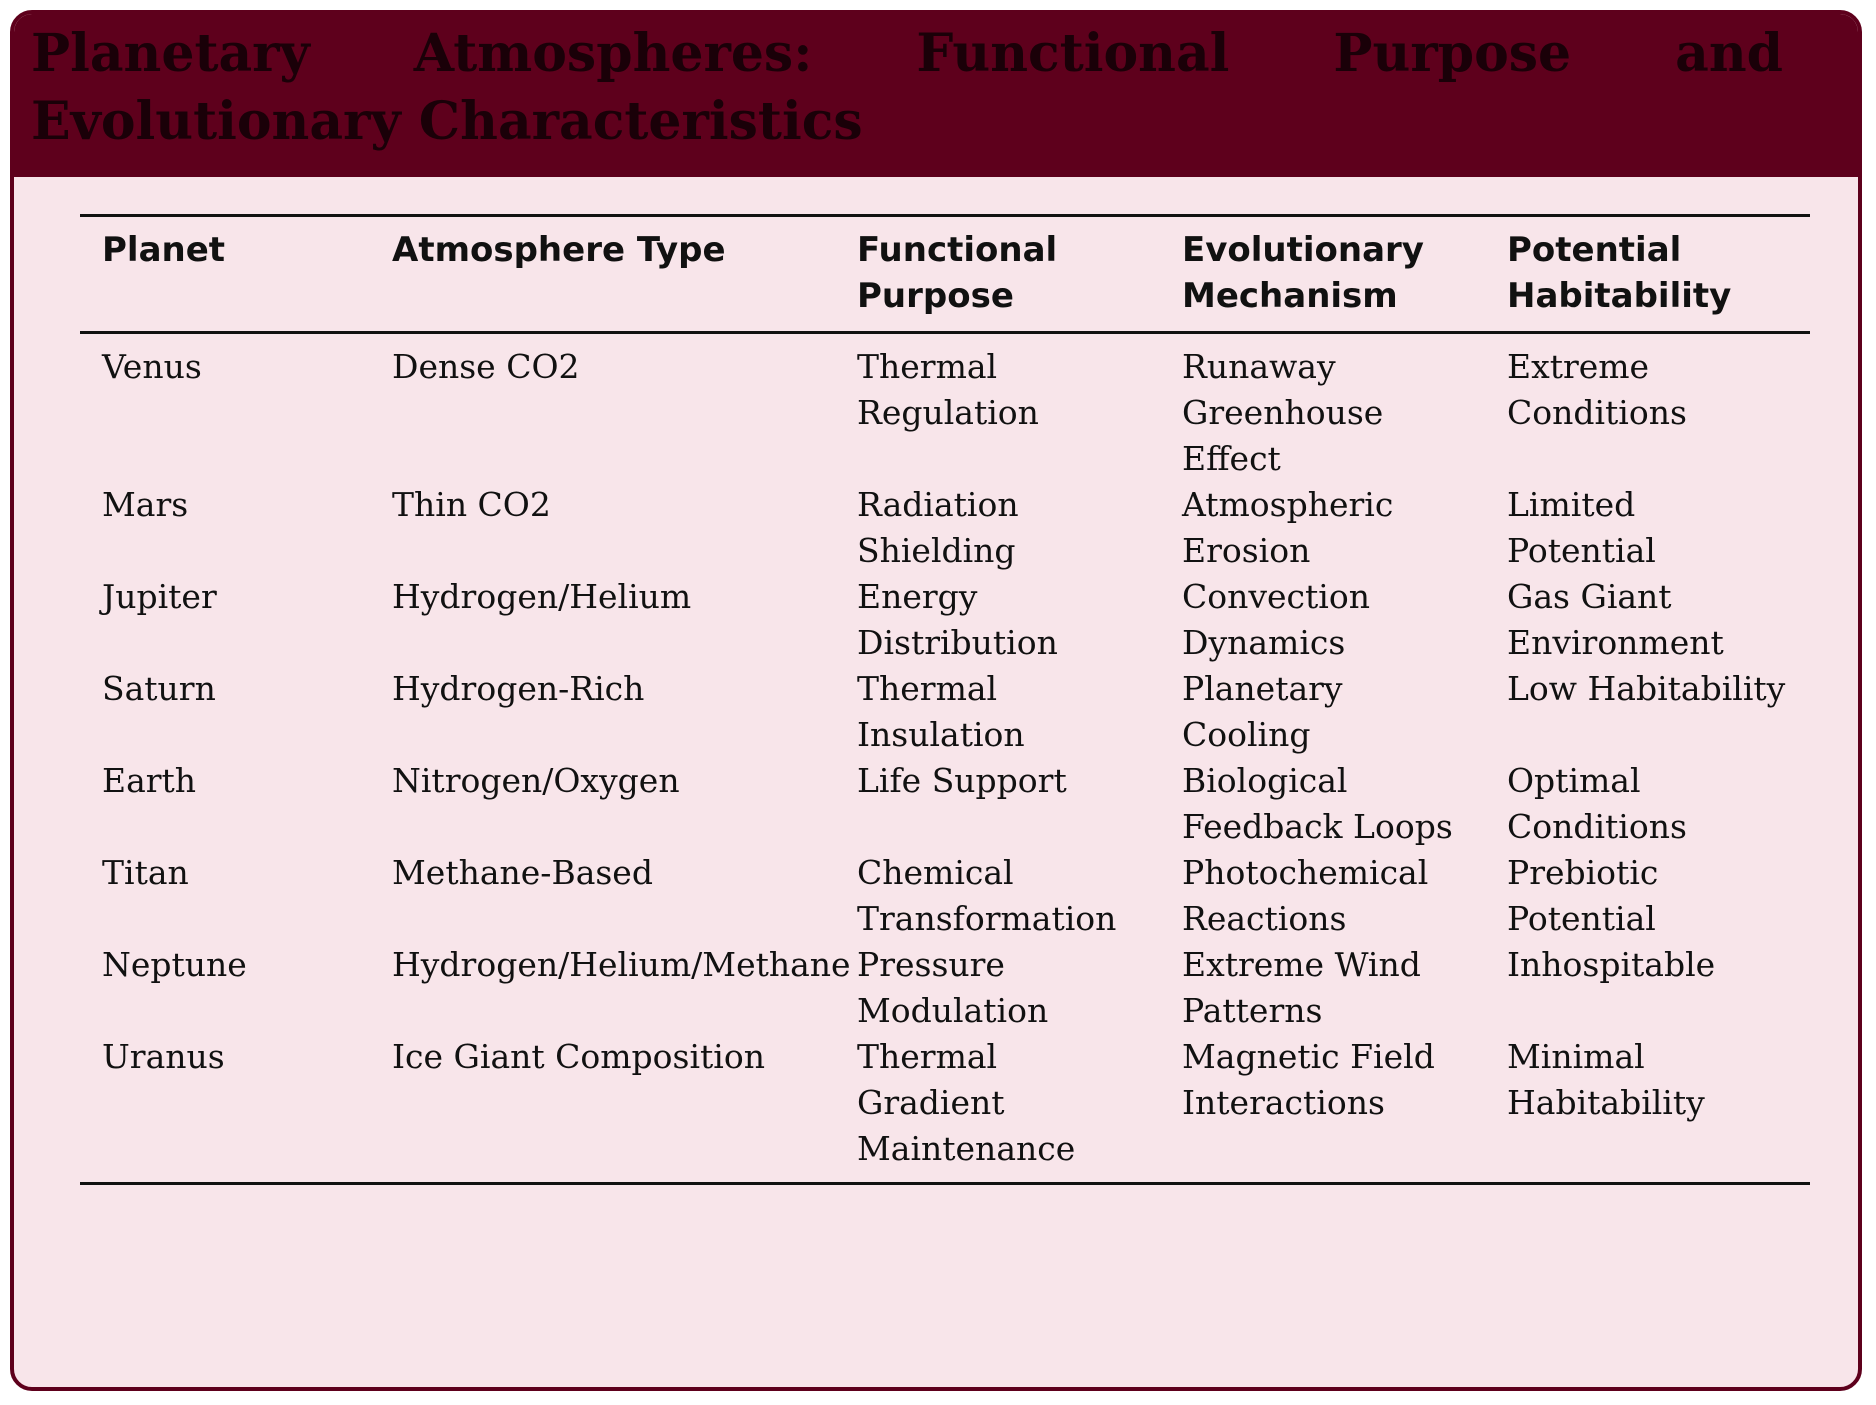 This screenshot has height=1405, width=1876. Describe the element at coordinates (953, 987) in the screenshot. I see `cell-functional-purpose: Pressure Modulation` at that location.